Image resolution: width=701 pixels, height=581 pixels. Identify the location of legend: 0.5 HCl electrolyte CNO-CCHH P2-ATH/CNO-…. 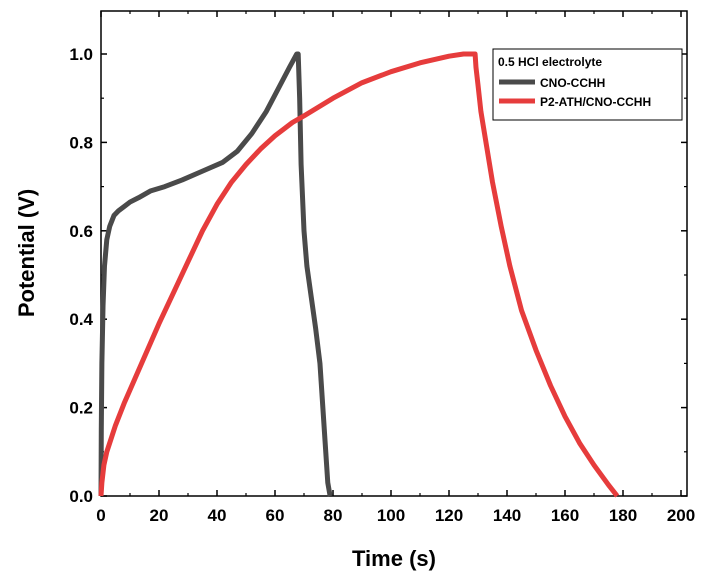
(587, 84).